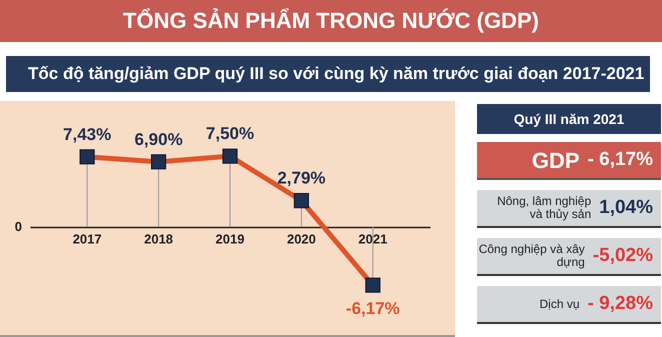  What do you see at coordinates (569, 119) in the screenshot?
I see `text: Quý III năm 2021` at bounding box center [569, 119].